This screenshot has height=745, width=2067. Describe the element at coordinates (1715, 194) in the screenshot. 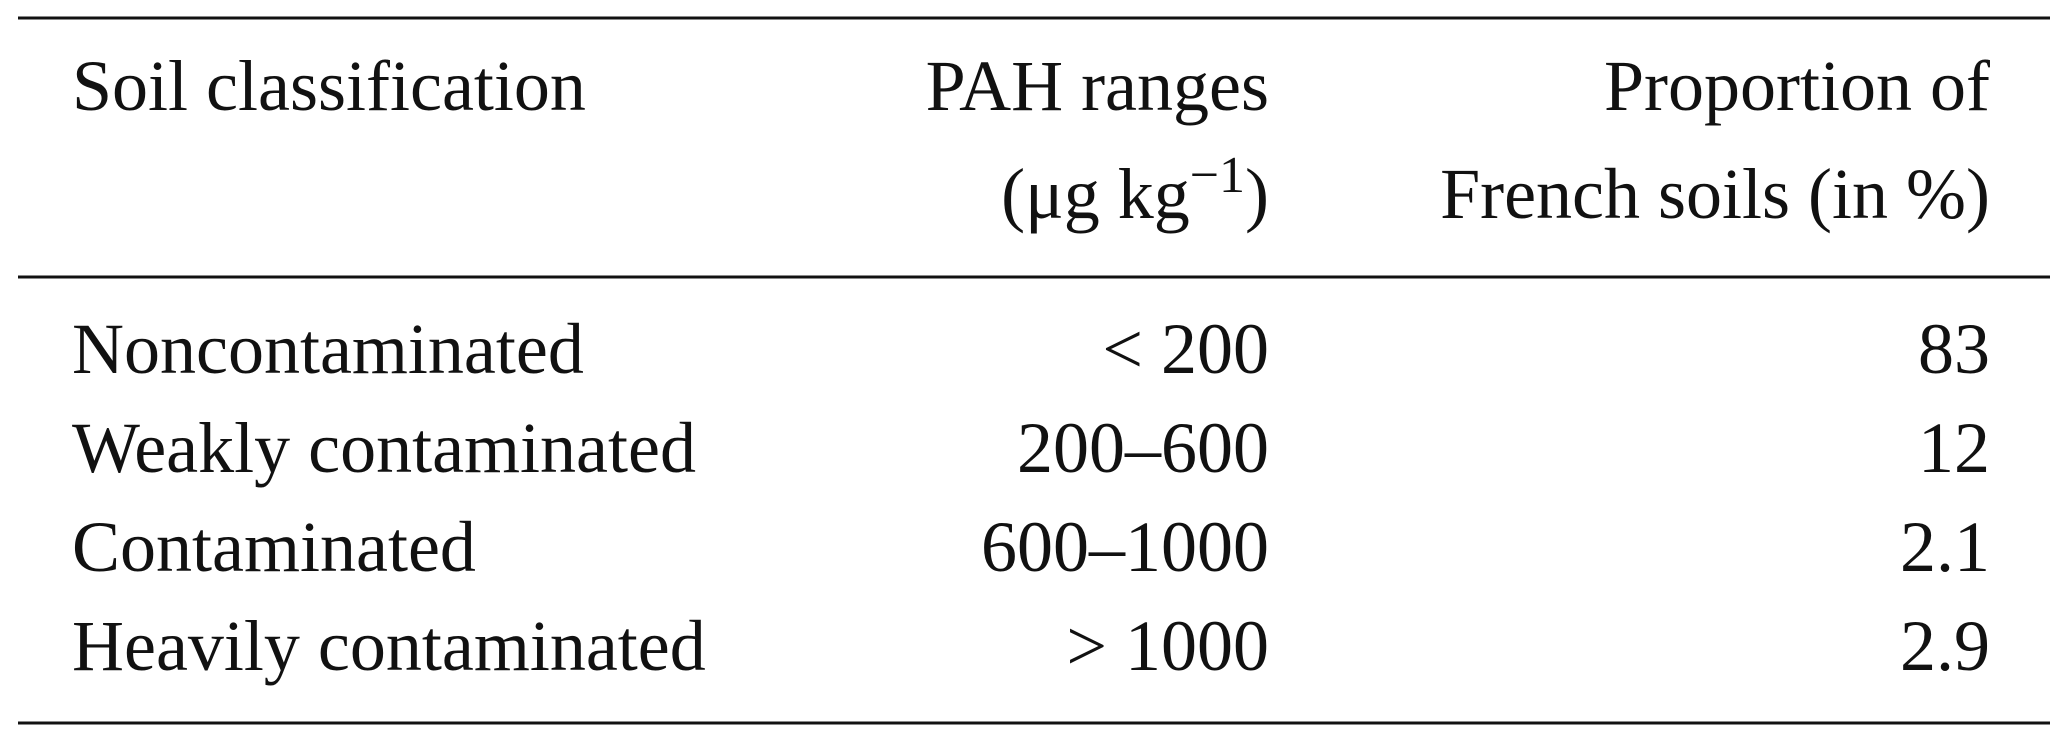

I see `header-cell: French soils (in %)` at that location.